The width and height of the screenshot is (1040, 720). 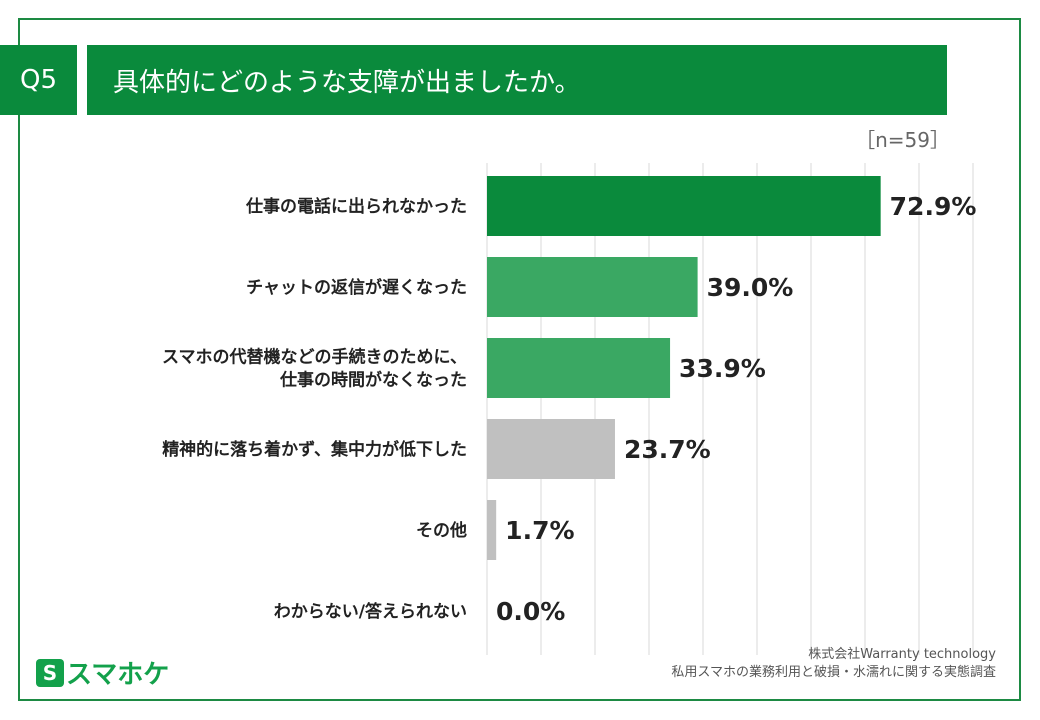 What do you see at coordinates (530, 611) in the screenshot?
I see `data-label-5: 0.0%` at bounding box center [530, 611].